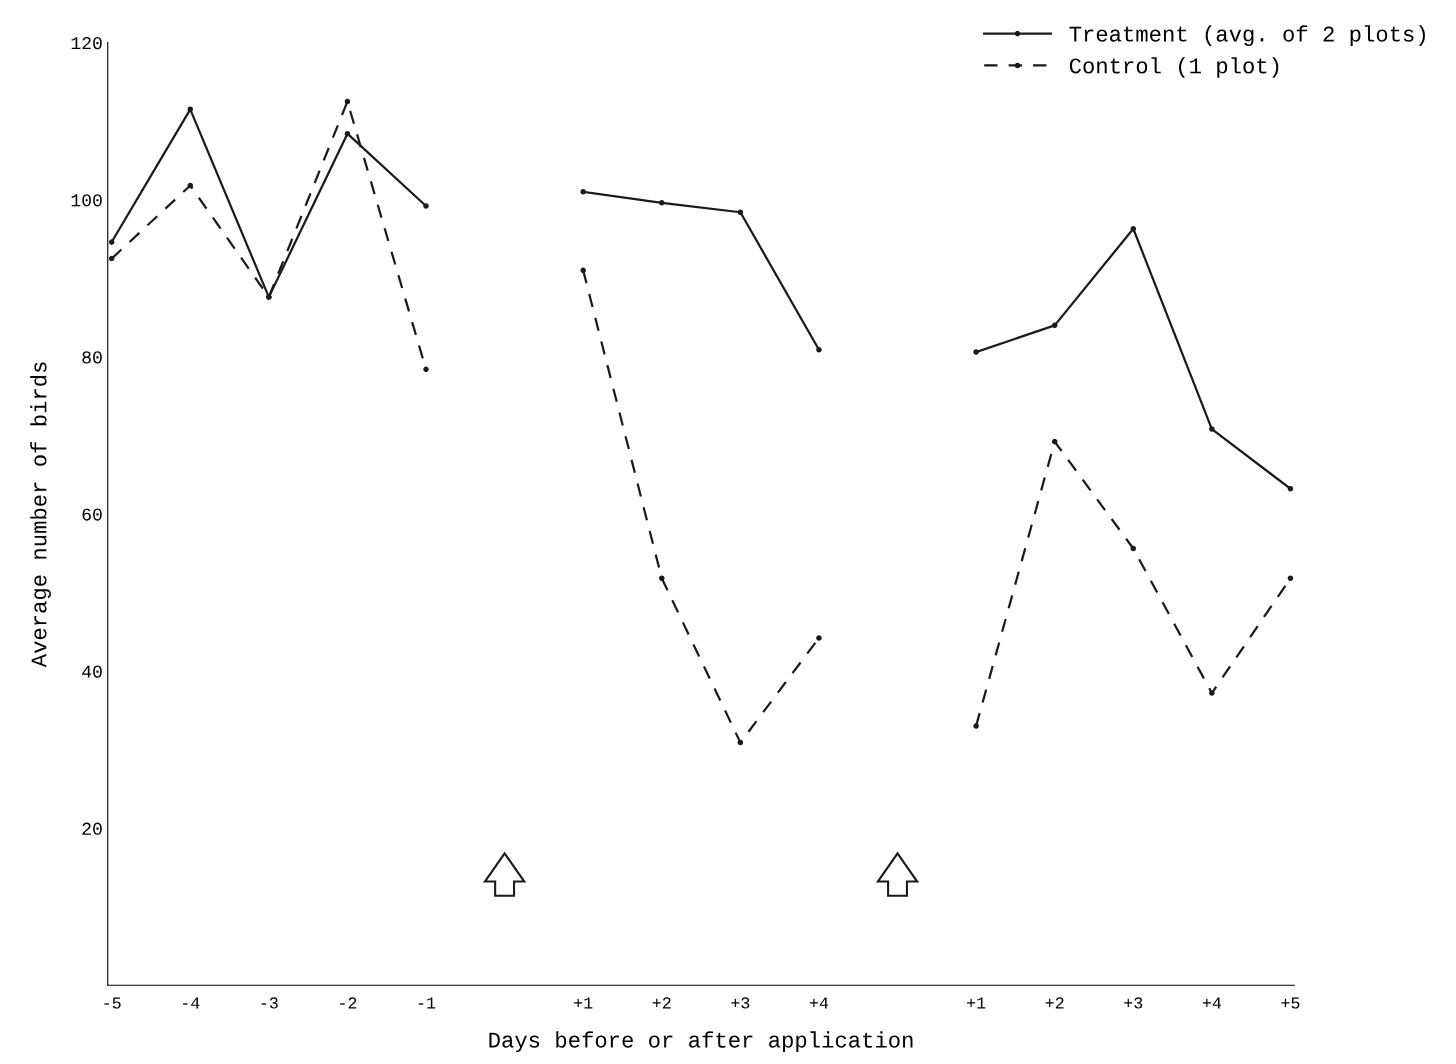 Image resolution: width=1456 pixels, height=1064 pixels. I want to click on legend-label: Control (1 plot), so click(1174, 67).